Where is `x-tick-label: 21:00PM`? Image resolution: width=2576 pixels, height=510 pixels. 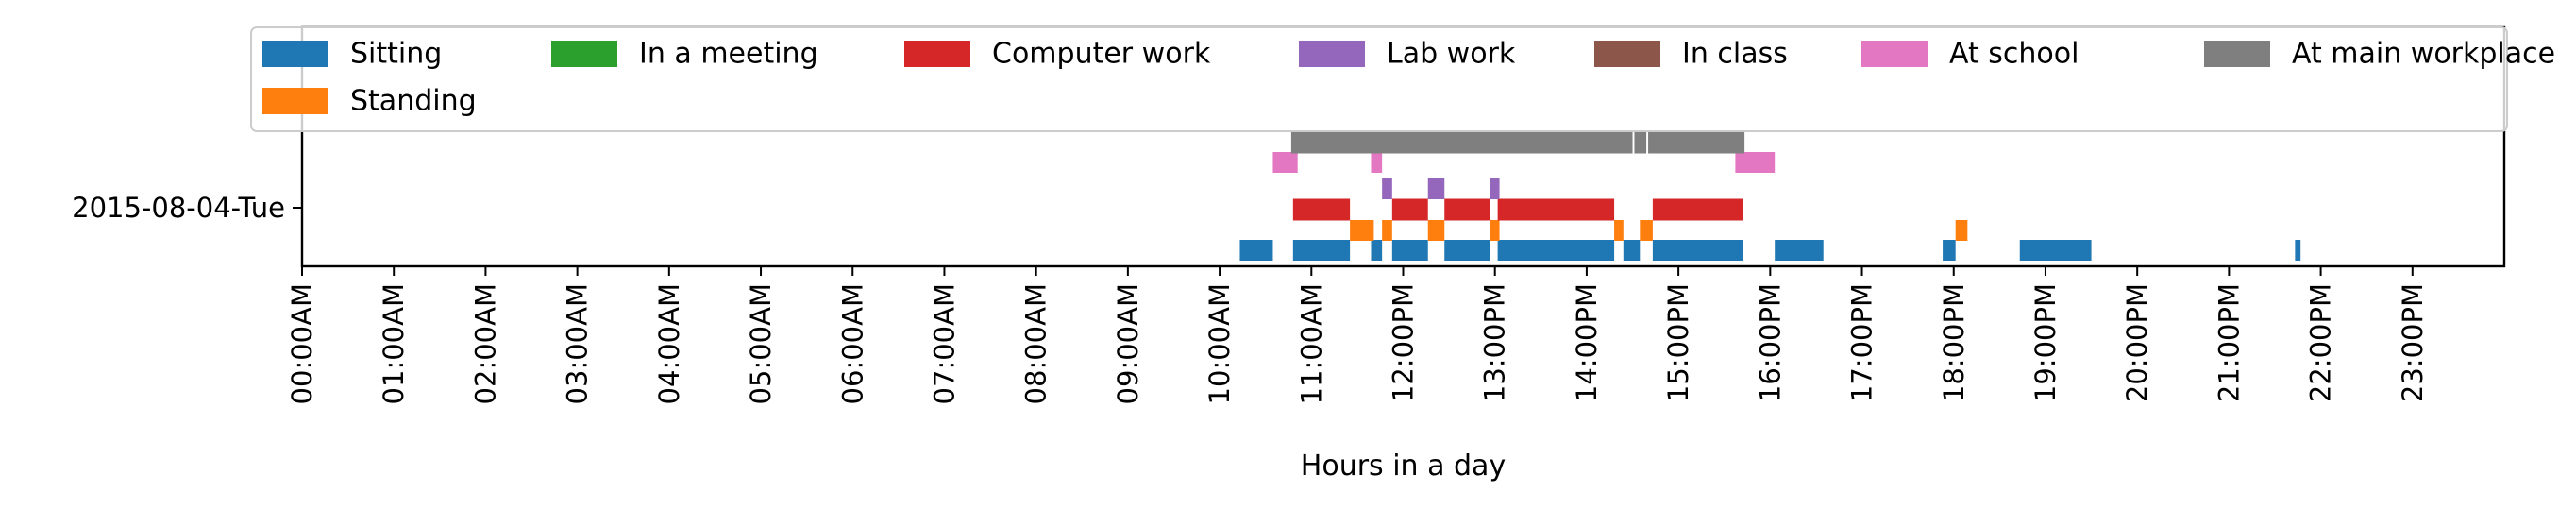 x-tick-label: 21:00PM is located at coordinates (2229, 342).